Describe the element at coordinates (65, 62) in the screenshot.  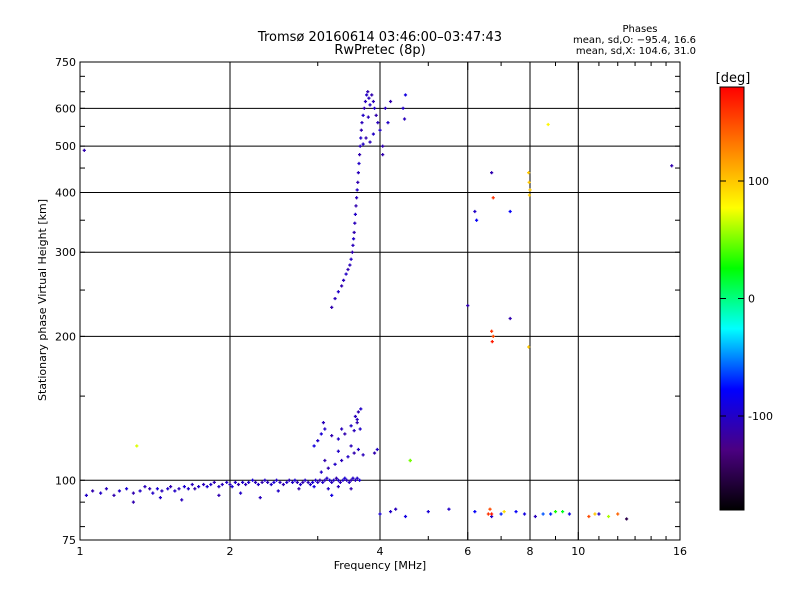
I see `y-tick-label: 750` at that location.